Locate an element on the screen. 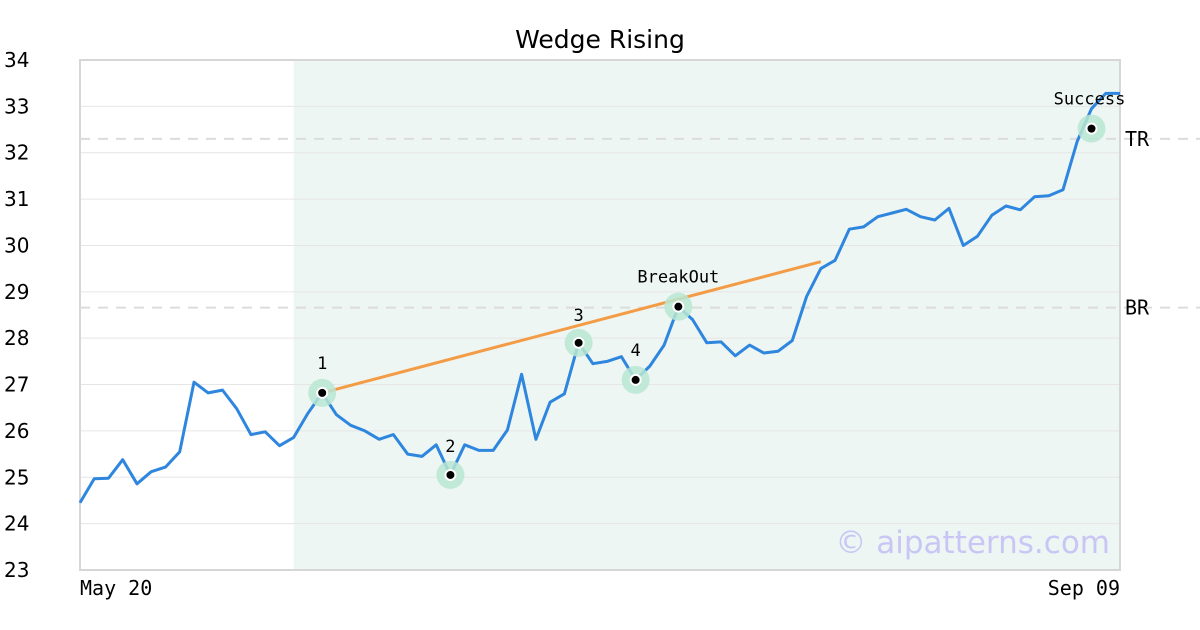  pattern-point-label: 4 is located at coordinates (635, 351).